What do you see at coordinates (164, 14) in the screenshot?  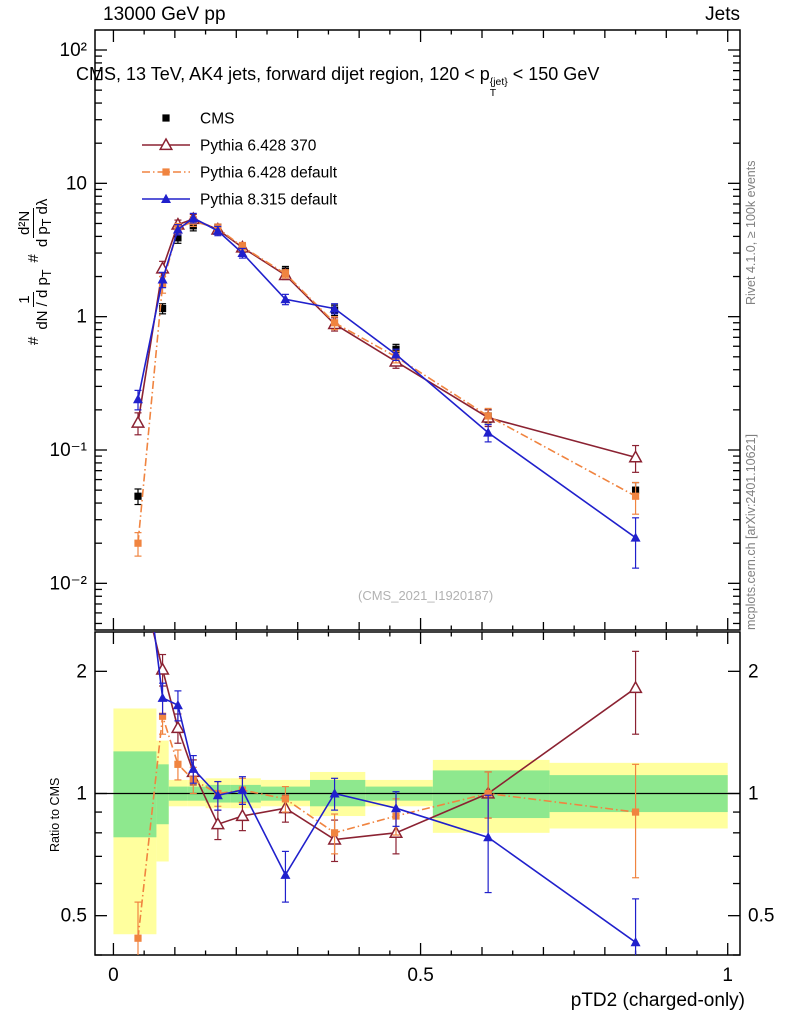 I see `beam-energy-label: 13000 GeV pp` at bounding box center [164, 14].